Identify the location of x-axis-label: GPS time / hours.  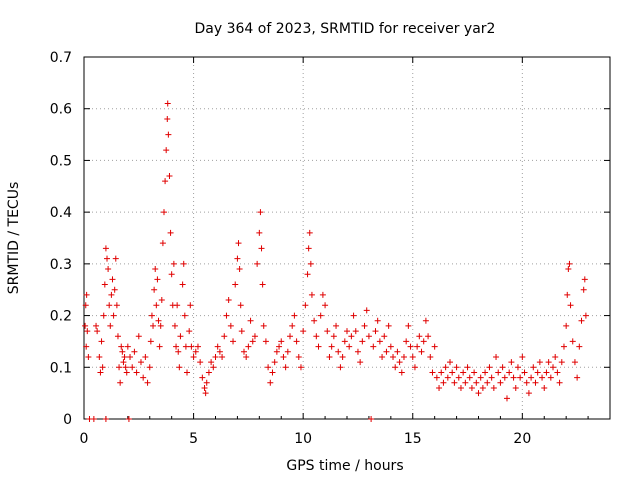
(344, 466).